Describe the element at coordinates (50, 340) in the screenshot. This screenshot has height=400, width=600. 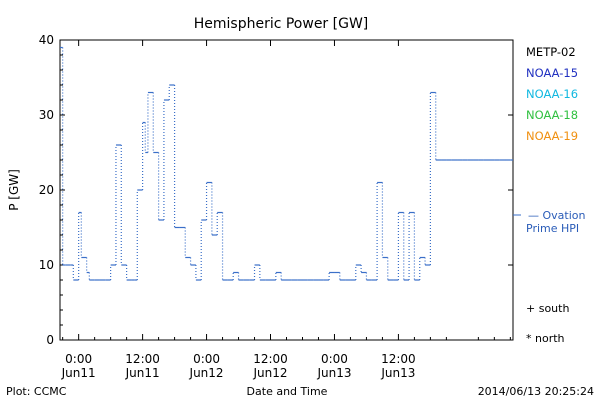
I see `y-tick-label: 0` at that location.